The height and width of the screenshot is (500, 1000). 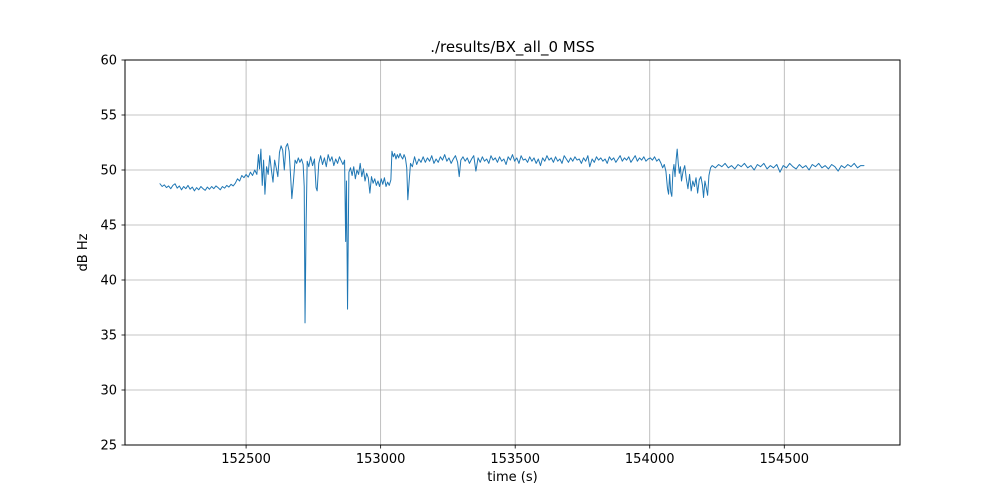 I want to click on x-tick-label: 152500, so click(x=246, y=459).